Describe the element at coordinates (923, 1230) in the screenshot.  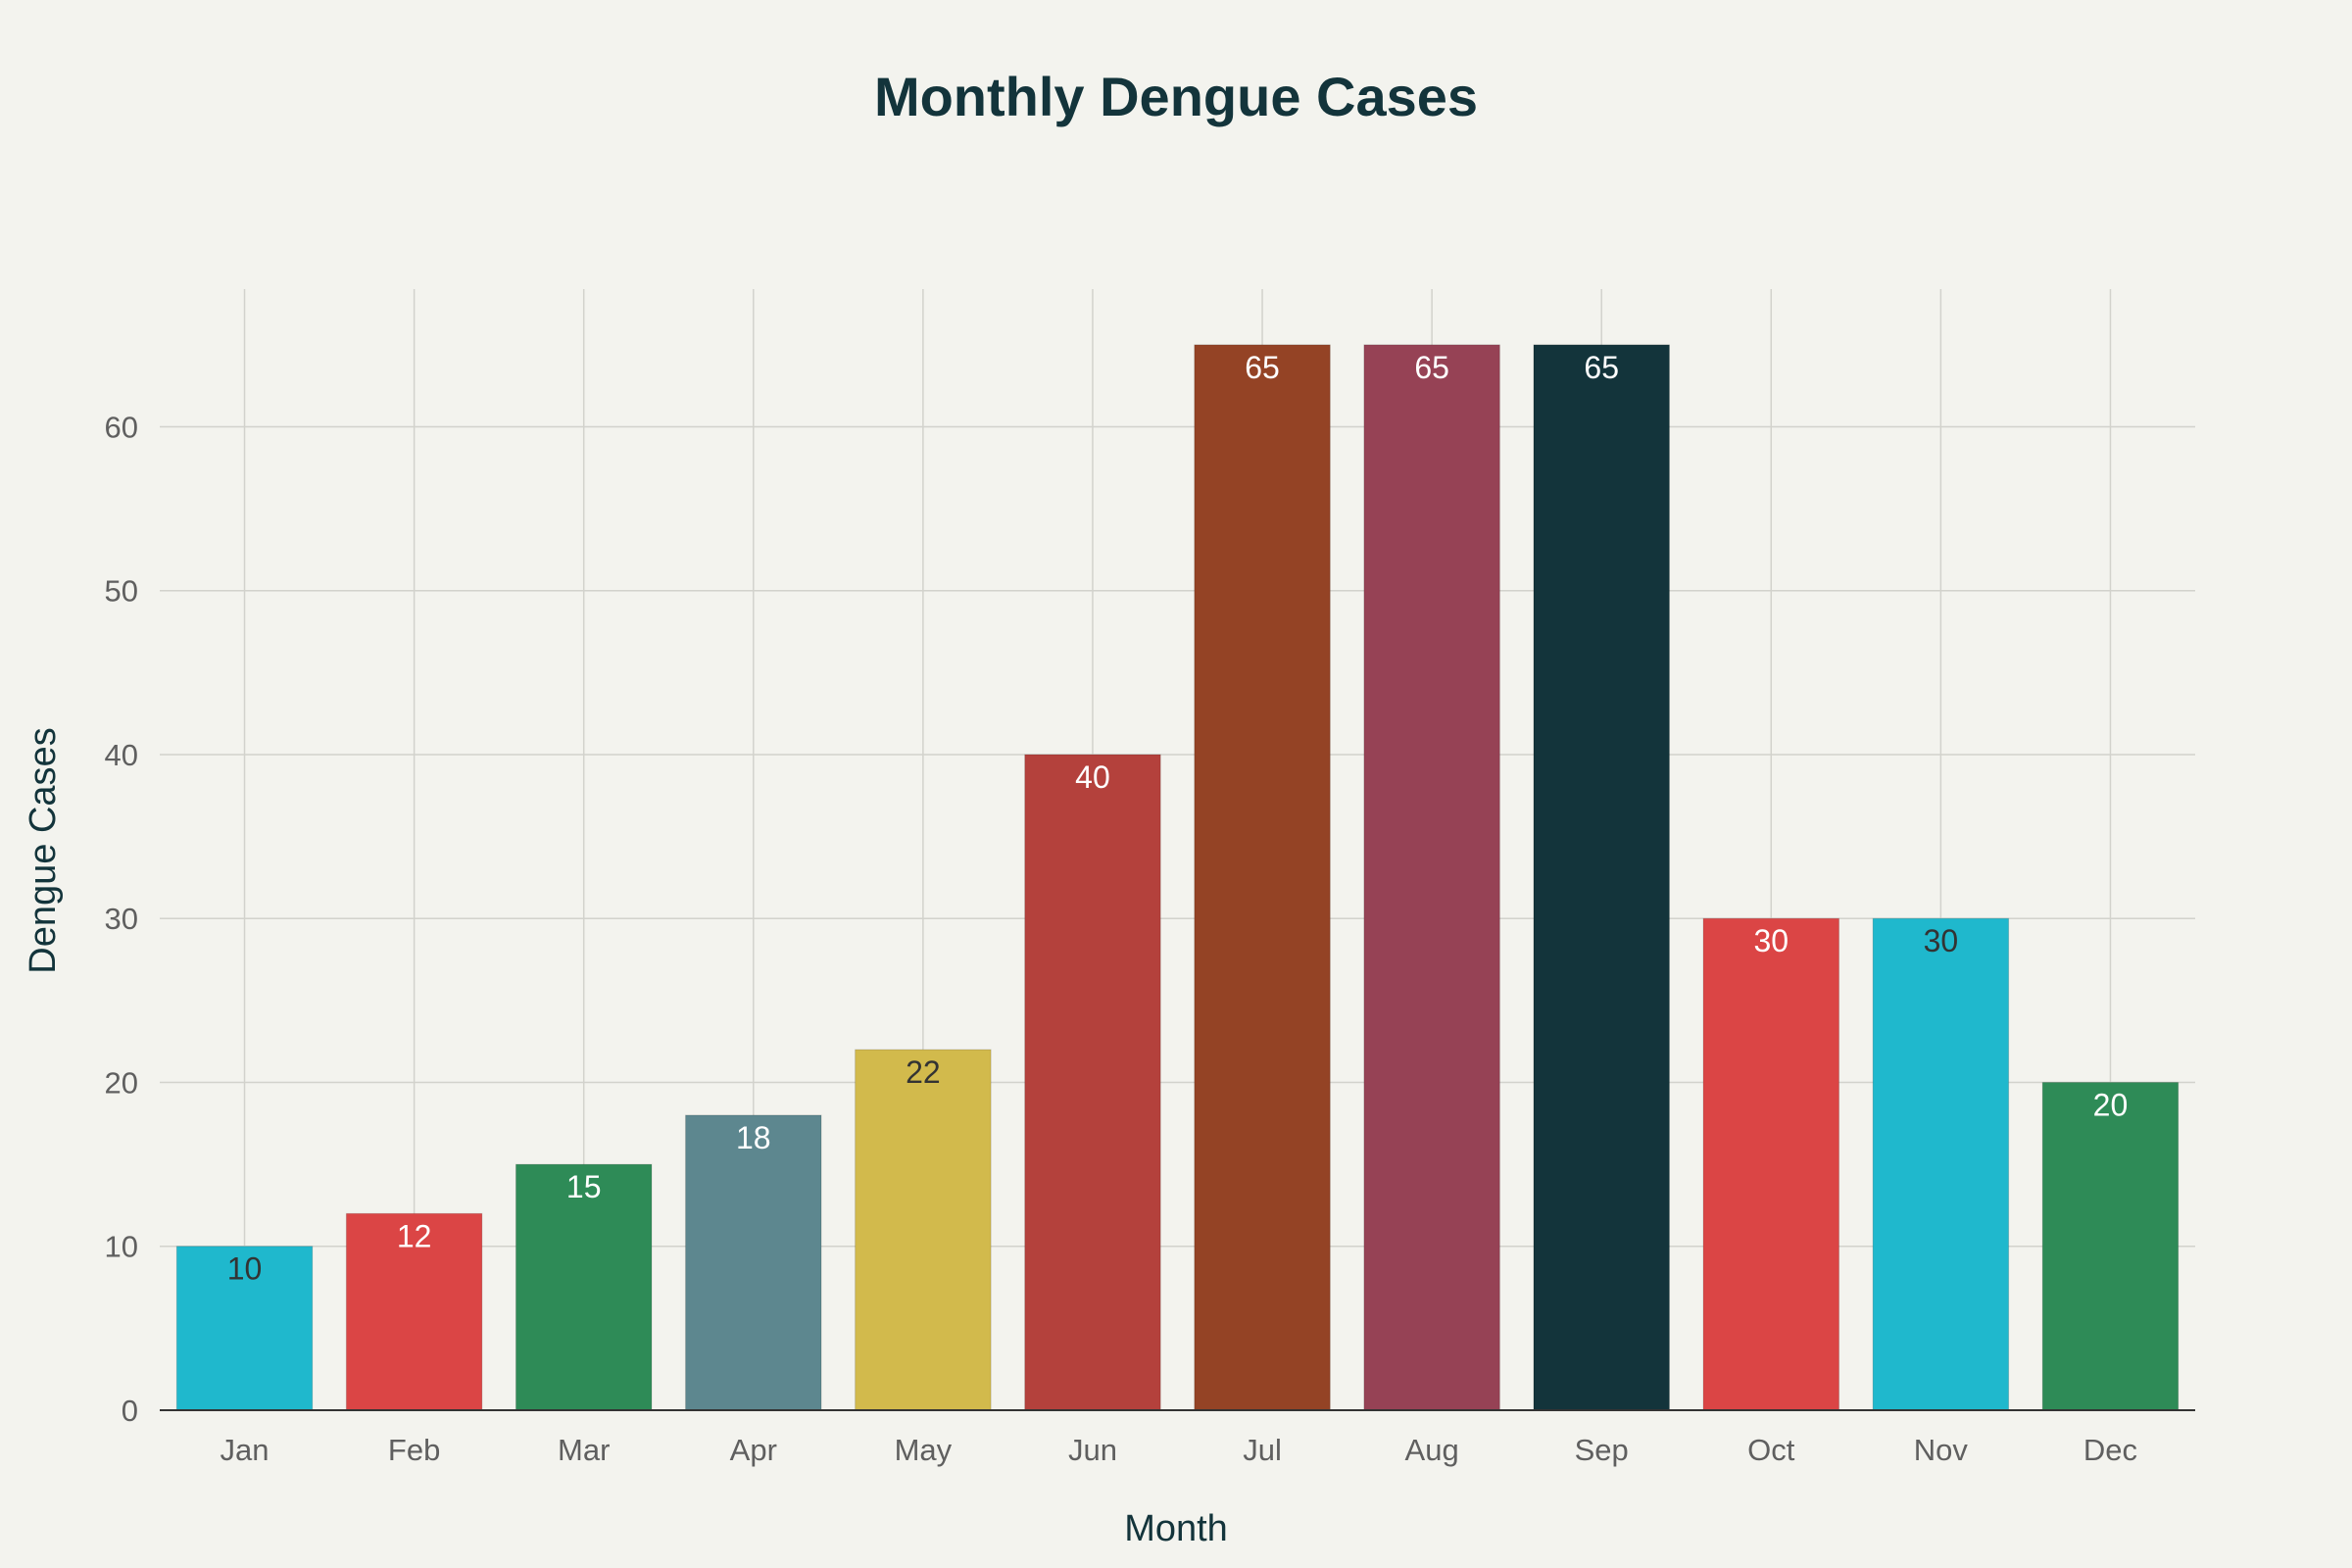
I see `bar-may` at that location.